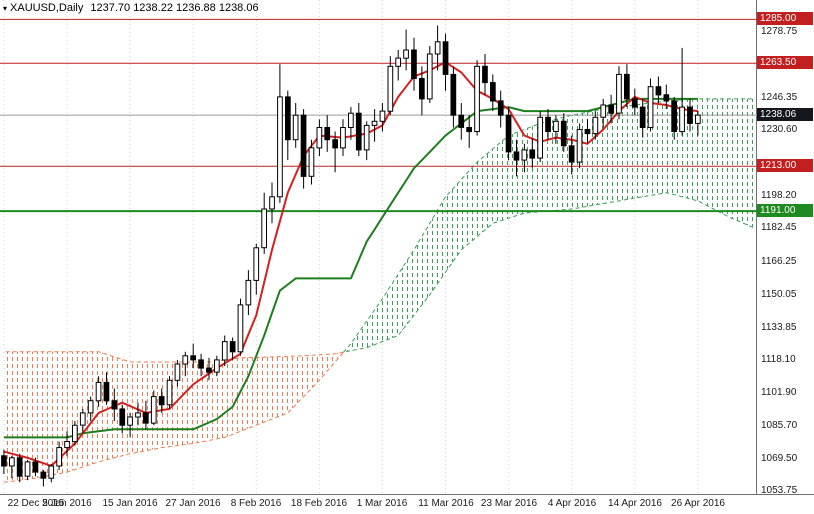 This screenshot has width=814, height=514. What do you see at coordinates (779, 294) in the screenshot?
I see `price-tick-label: 1150.05` at bounding box center [779, 294].